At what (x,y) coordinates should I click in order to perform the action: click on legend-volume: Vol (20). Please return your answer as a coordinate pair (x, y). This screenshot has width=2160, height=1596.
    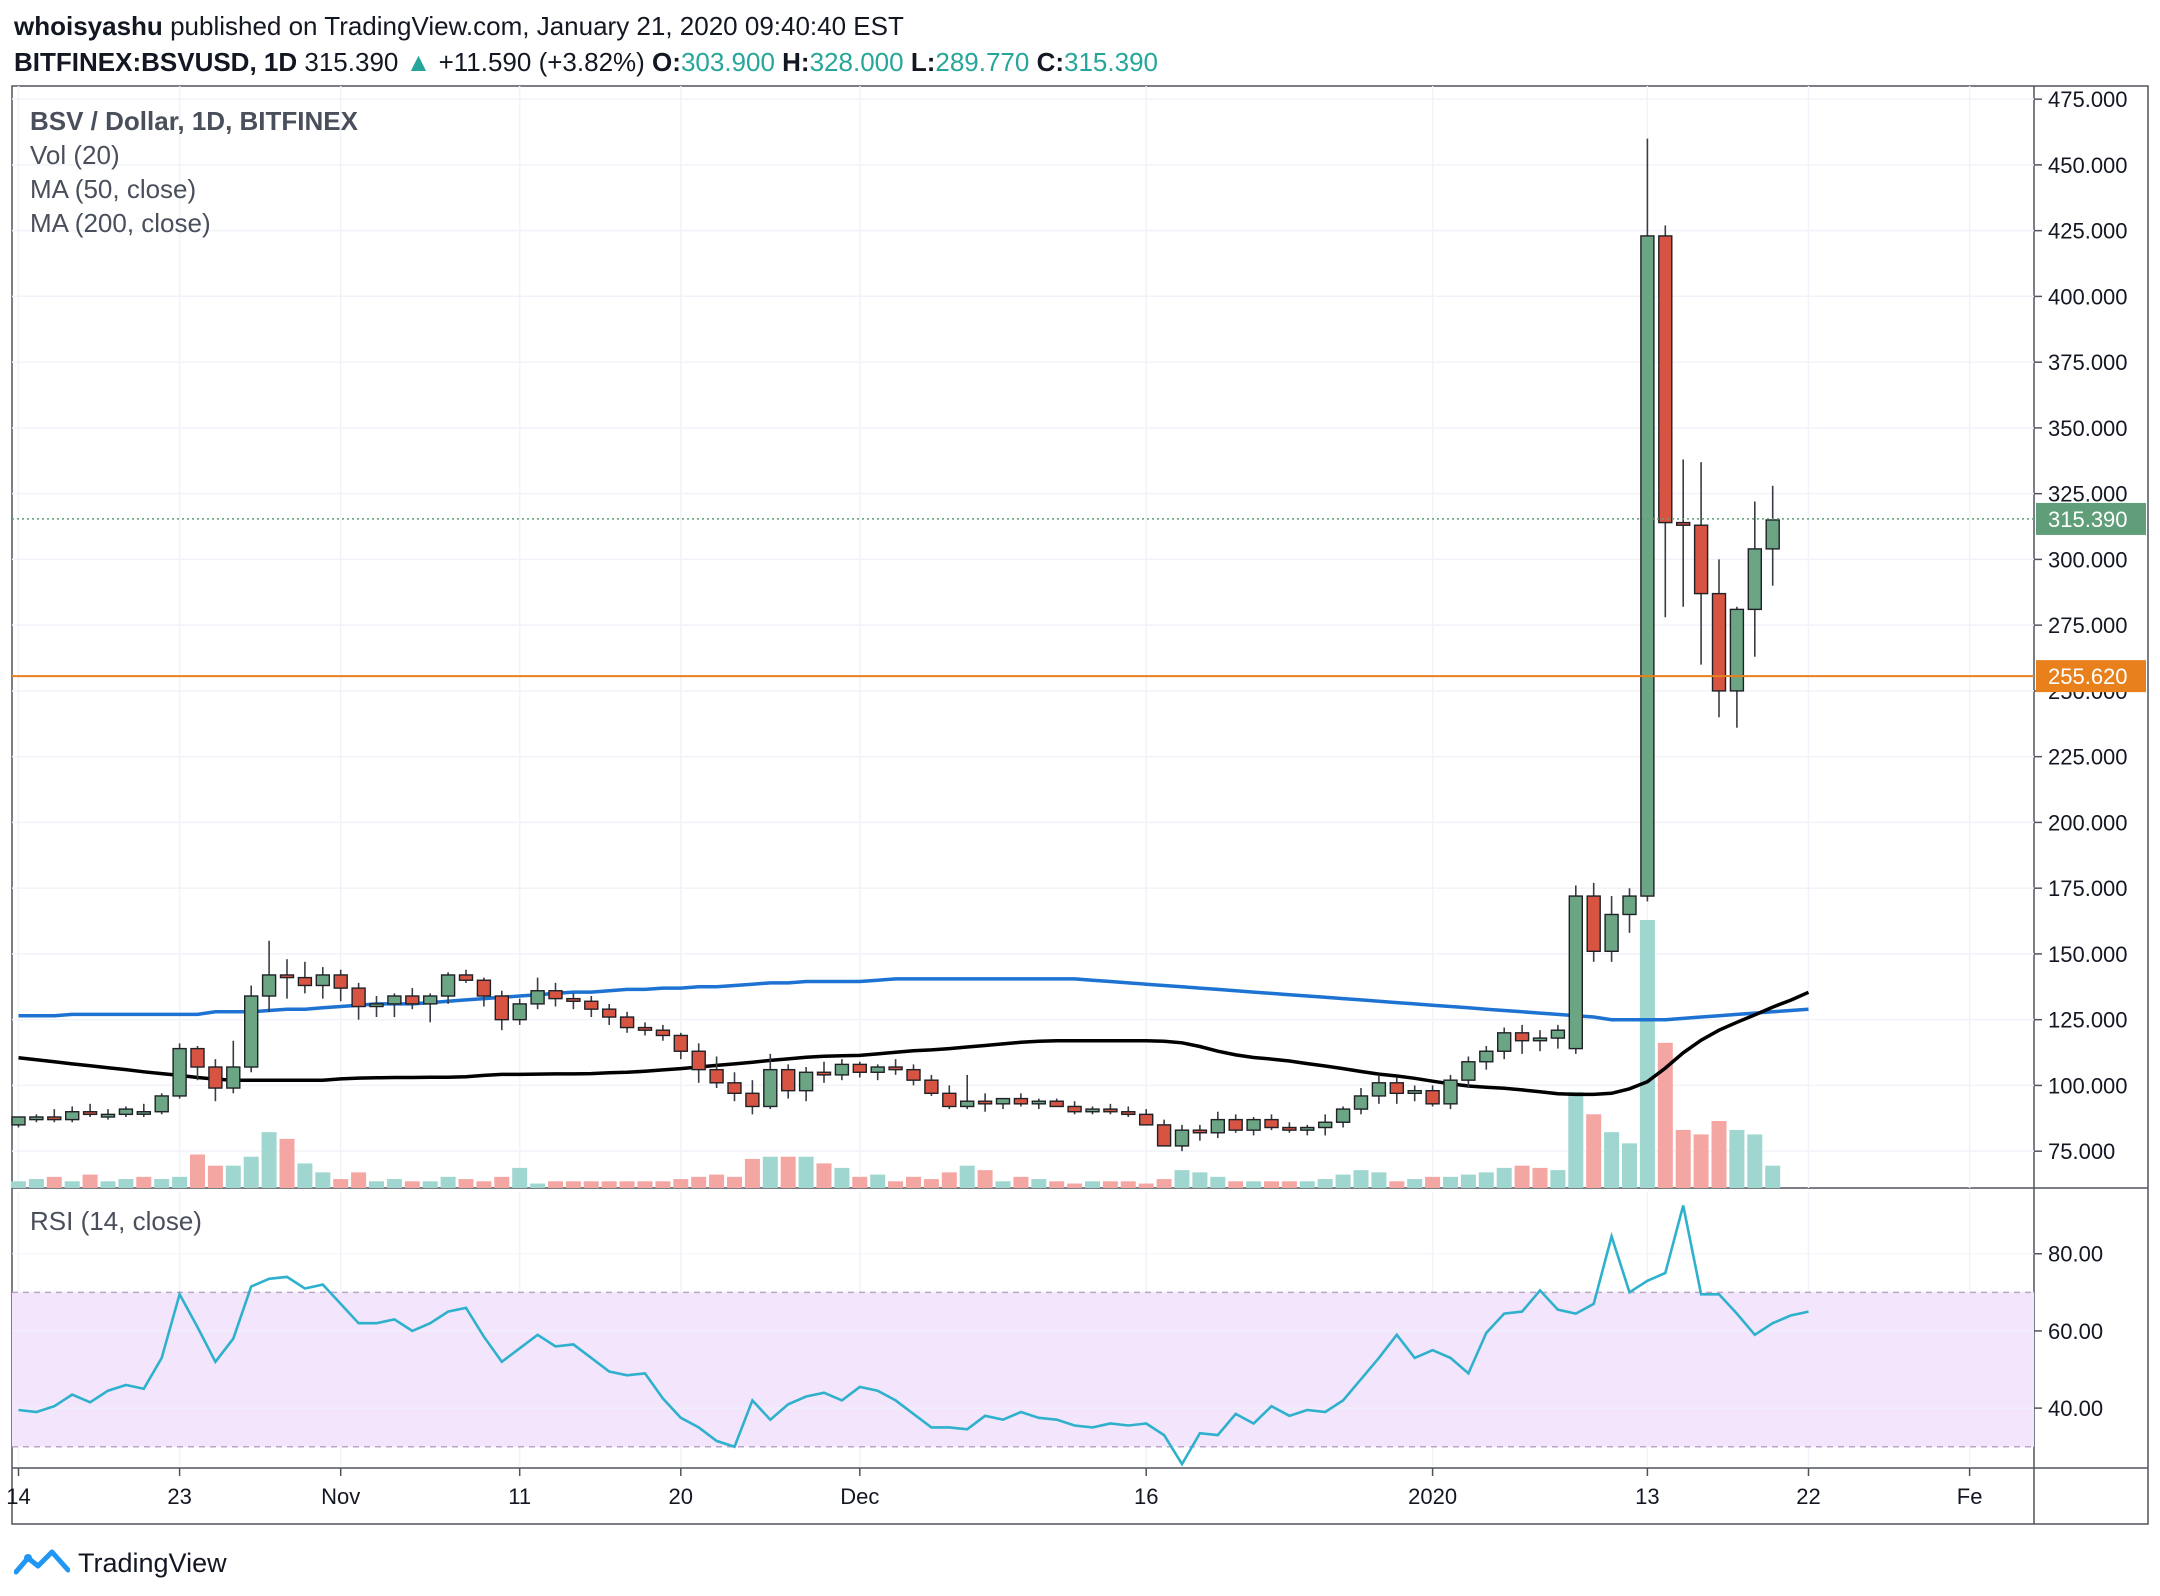
    Looking at the image, I should click on (75, 155).